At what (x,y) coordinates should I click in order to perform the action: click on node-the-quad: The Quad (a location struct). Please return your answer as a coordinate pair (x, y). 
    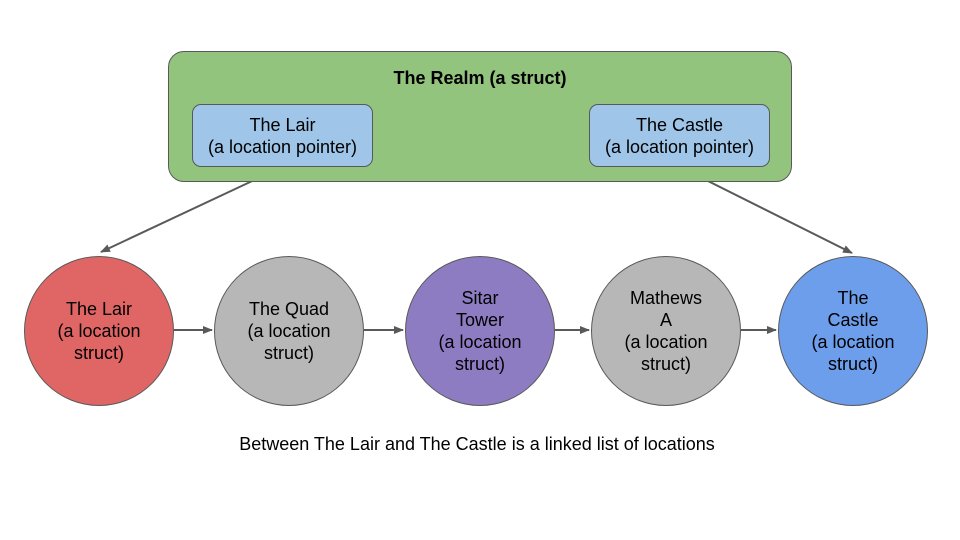
    Looking at the image, I should click on (289, 331).